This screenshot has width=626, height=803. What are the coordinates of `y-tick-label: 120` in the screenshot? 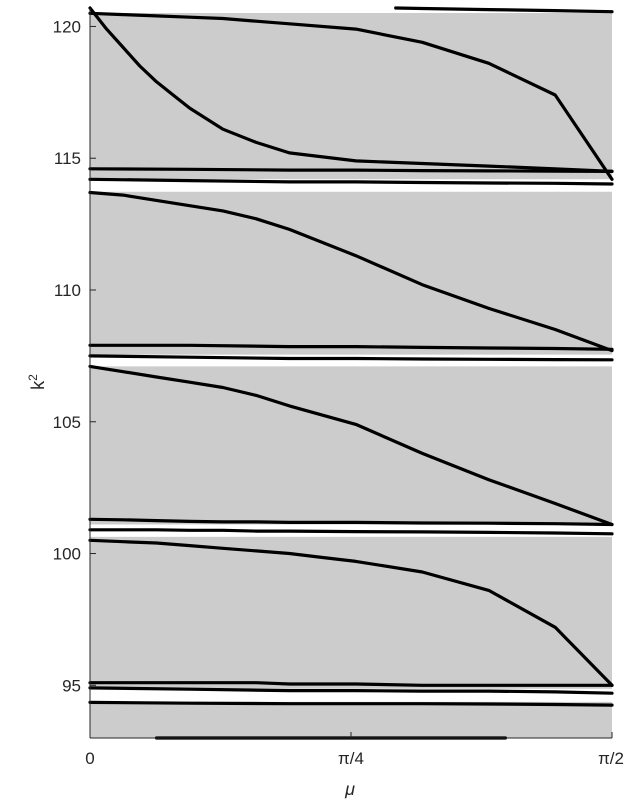 It's located at (67, 26).